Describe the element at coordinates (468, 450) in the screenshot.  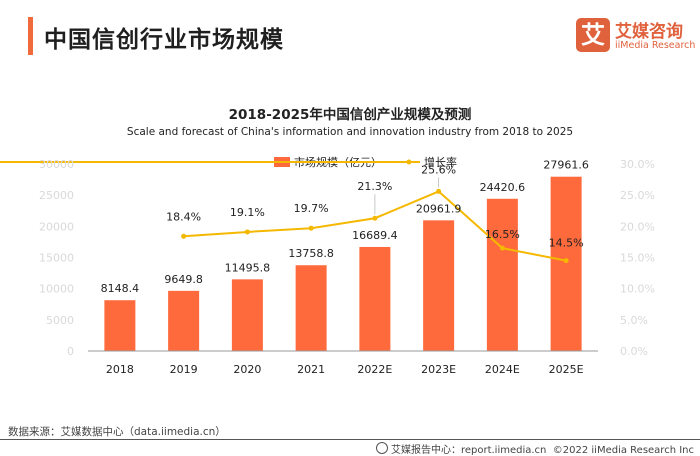
I see `report-center-link: 艾媒报告中心：report.iimedia.cn` at that location.